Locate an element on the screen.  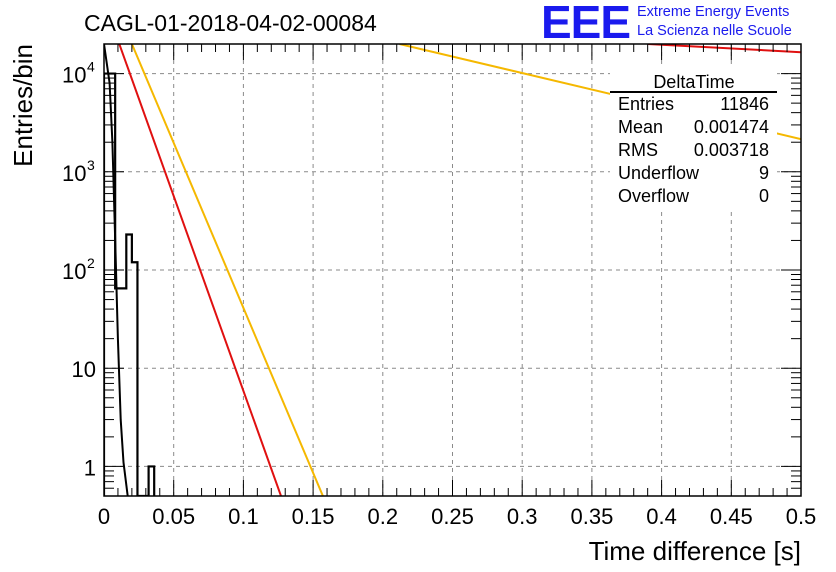
y-tick-label-exponent: 4 is located at coordinates (91, 67).